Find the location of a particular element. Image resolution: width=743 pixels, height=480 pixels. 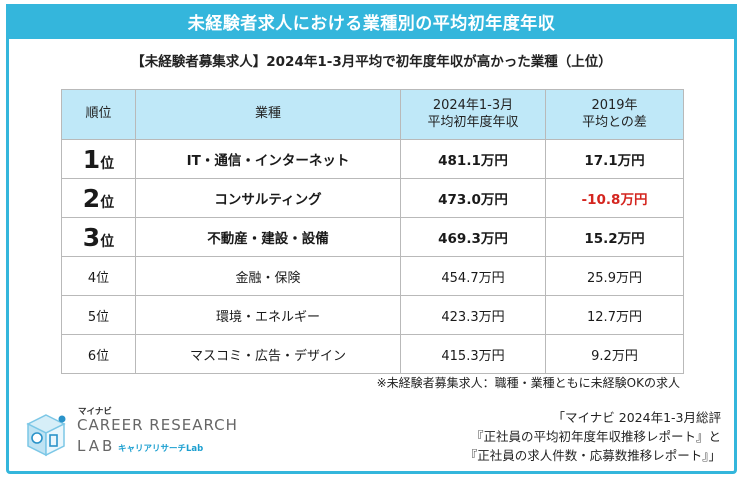

salary-cell: 469.3万円 is located at coordinates (473, 237).